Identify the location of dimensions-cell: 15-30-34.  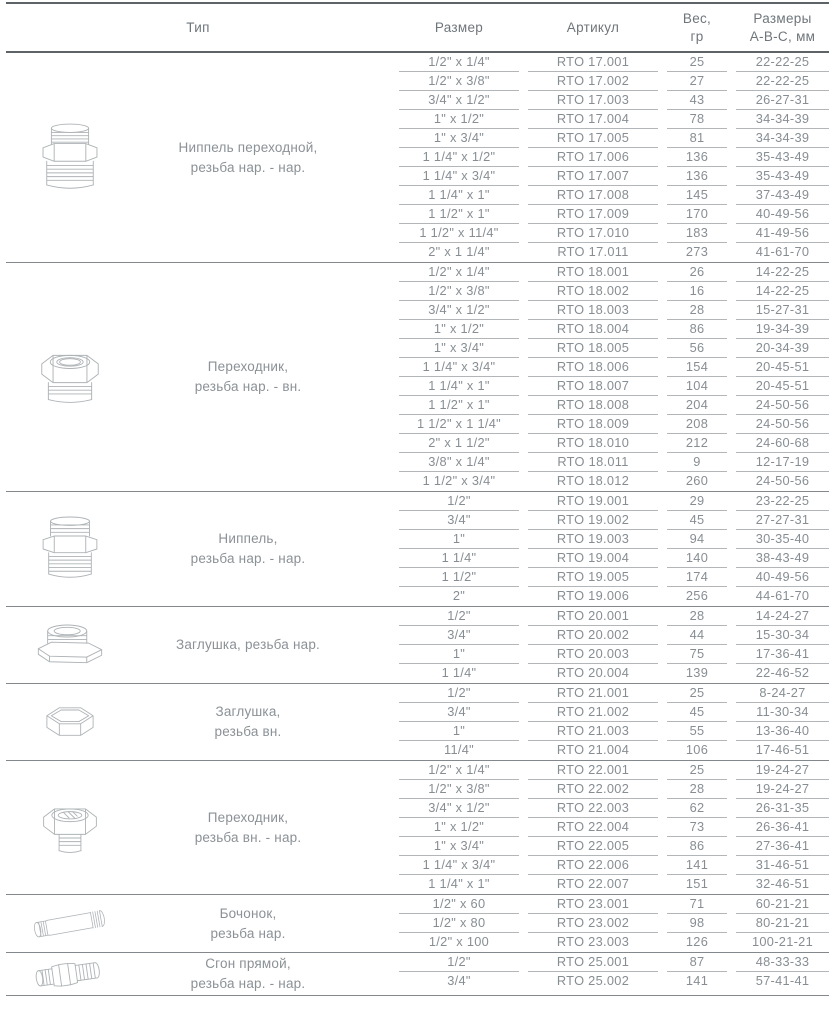
(782, 636).